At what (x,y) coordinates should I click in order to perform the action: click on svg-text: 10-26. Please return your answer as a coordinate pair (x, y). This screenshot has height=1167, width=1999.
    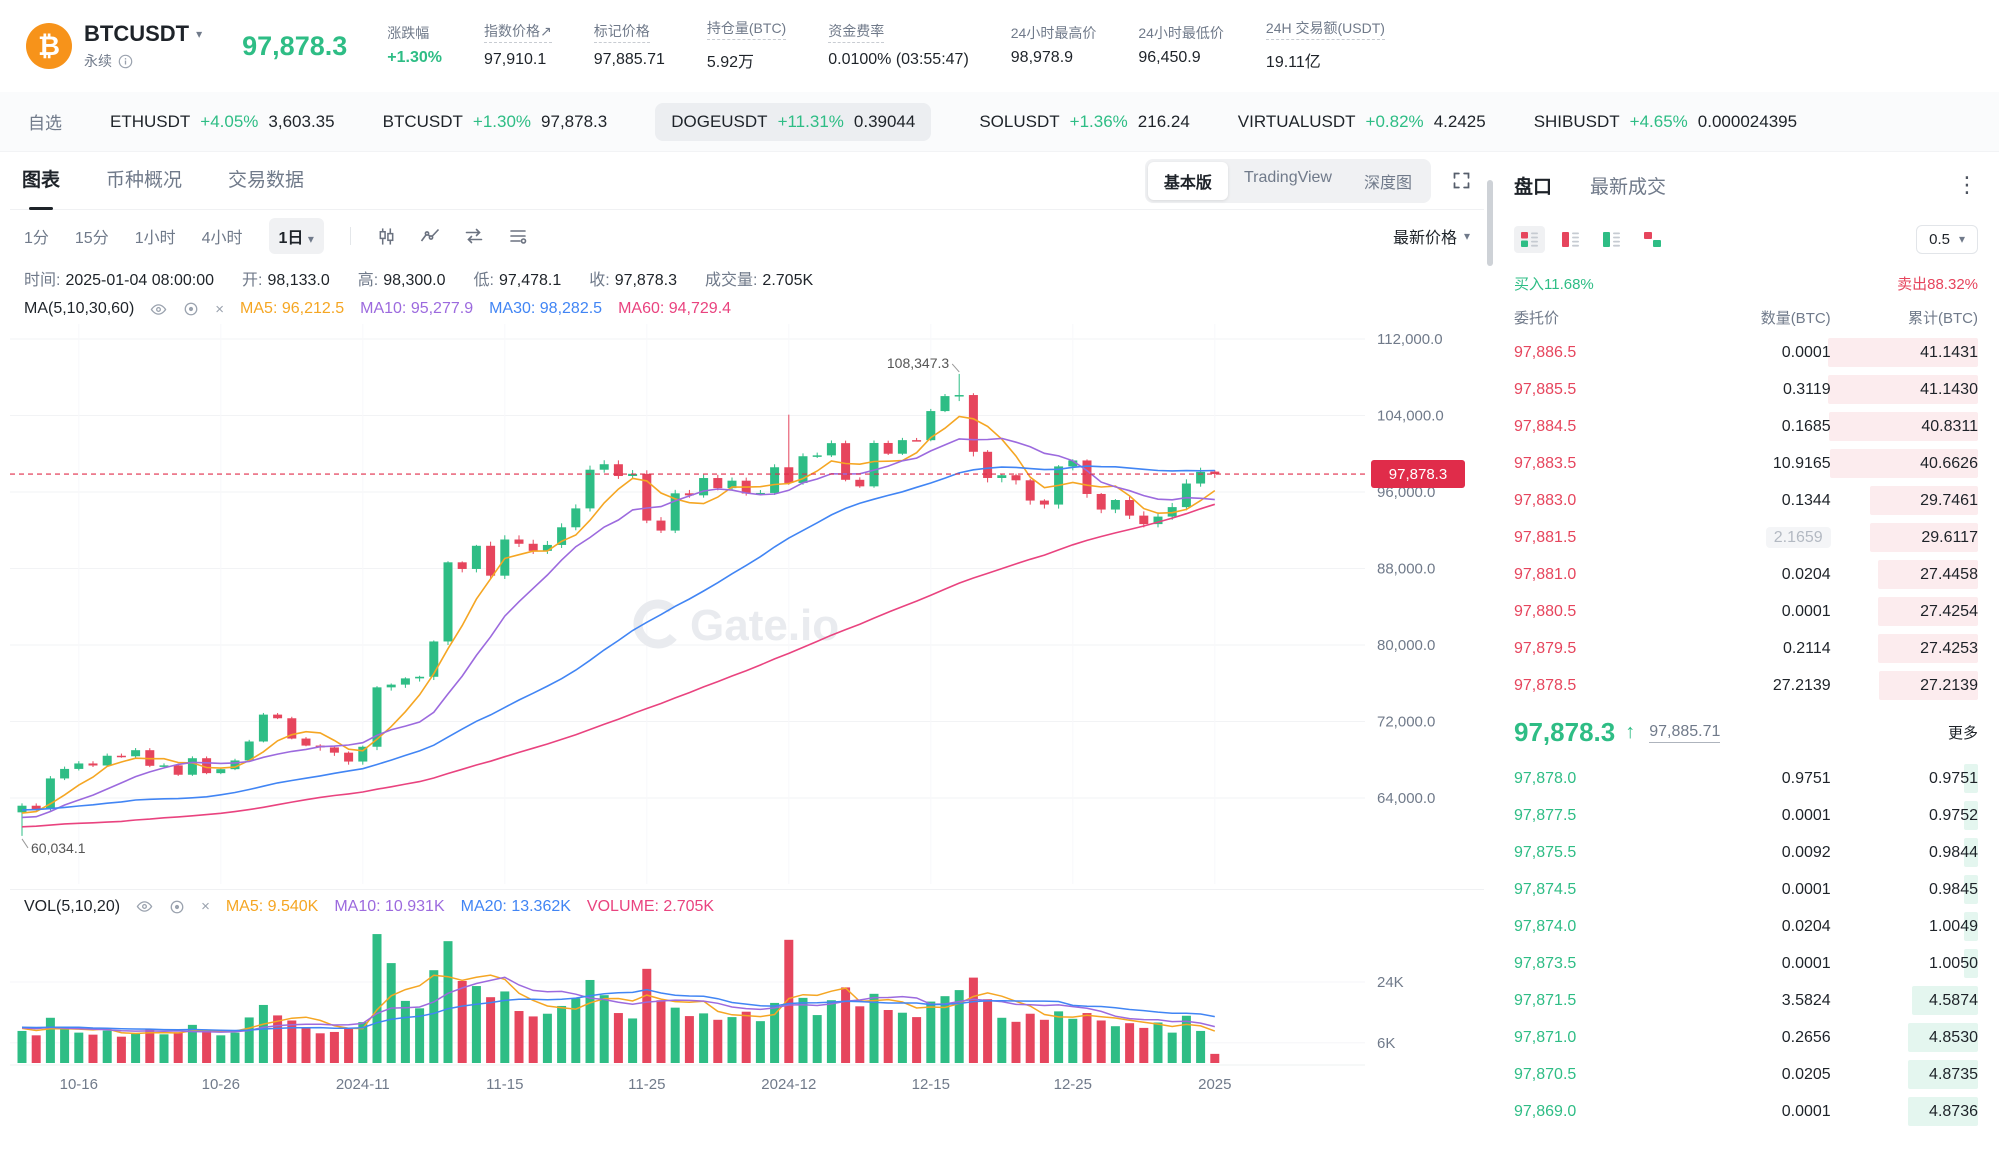
    Looking at the image, I should click on (221, 1084).